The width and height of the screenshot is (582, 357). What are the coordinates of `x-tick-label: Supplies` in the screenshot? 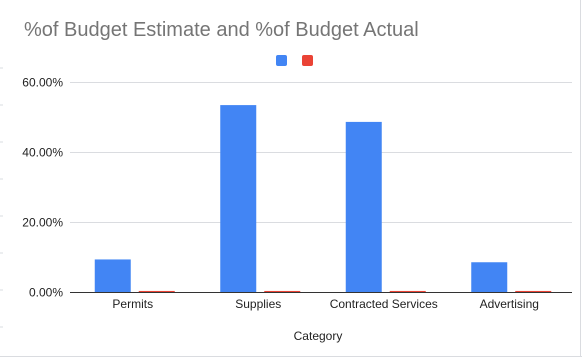 It's located at (258, 304).